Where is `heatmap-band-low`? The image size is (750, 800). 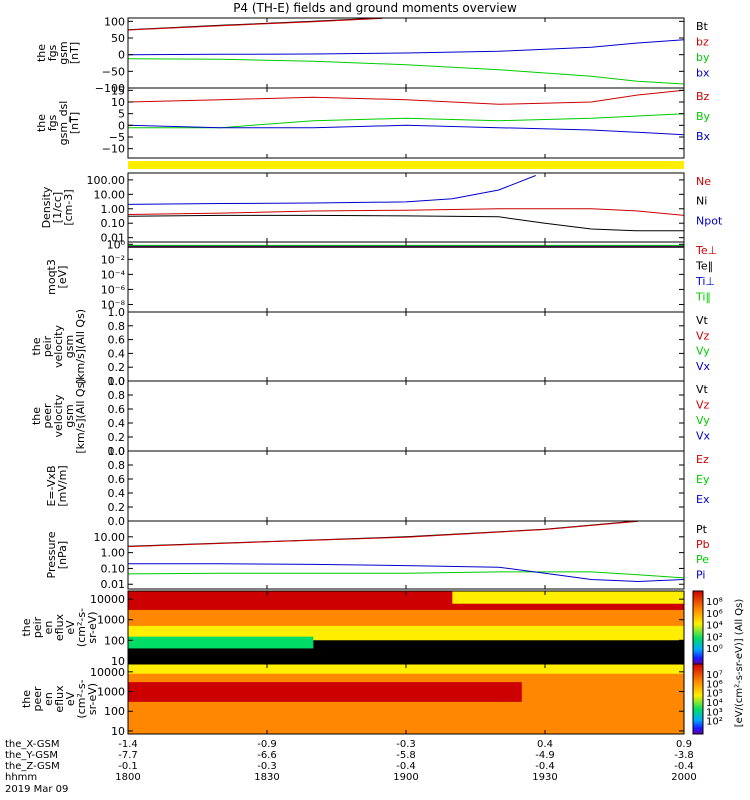 heatmap-band-low is located at coordinates (221, 642).